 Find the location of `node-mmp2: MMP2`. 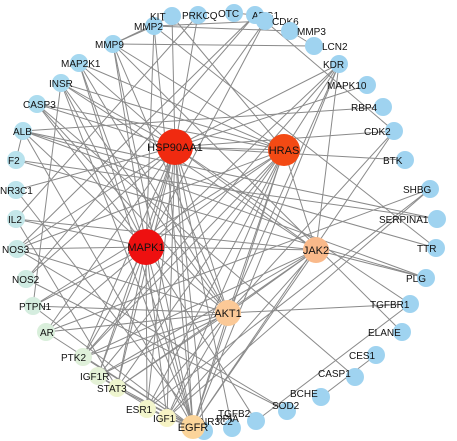

node-mmp2: MMP2 is located at coordinates (148, 26).